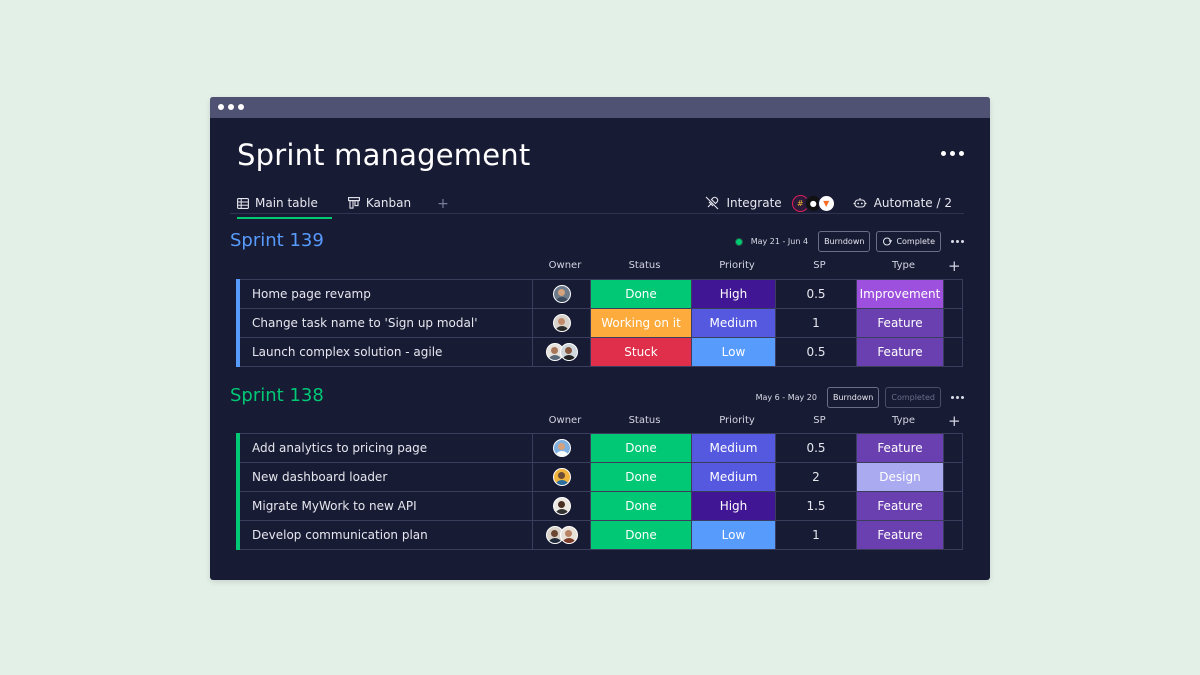  What do you see at coordinates (912, 203) in the screenshot?
I see `automate-label: Automate / 2` at bounding box center [912, 203].